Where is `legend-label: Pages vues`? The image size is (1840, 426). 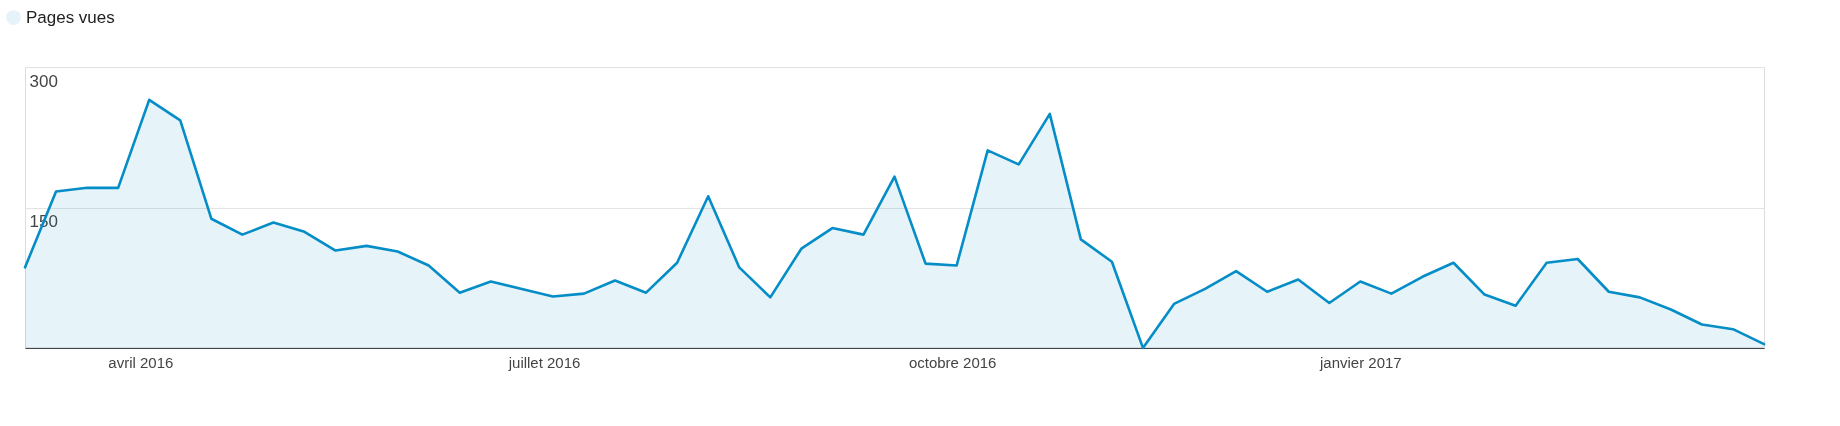 legend-label: Pages vues is located at coordinates (70, 17).